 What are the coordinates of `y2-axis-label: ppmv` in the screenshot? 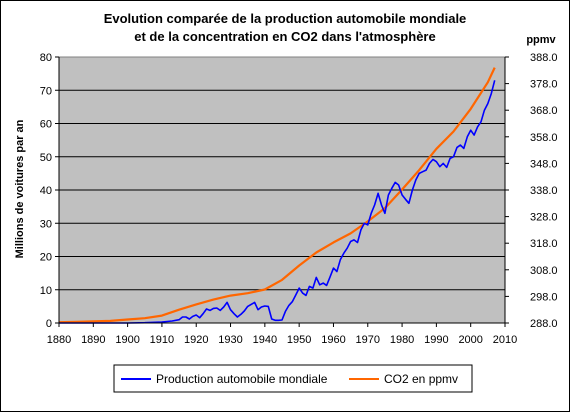 It's located at (541, 40).